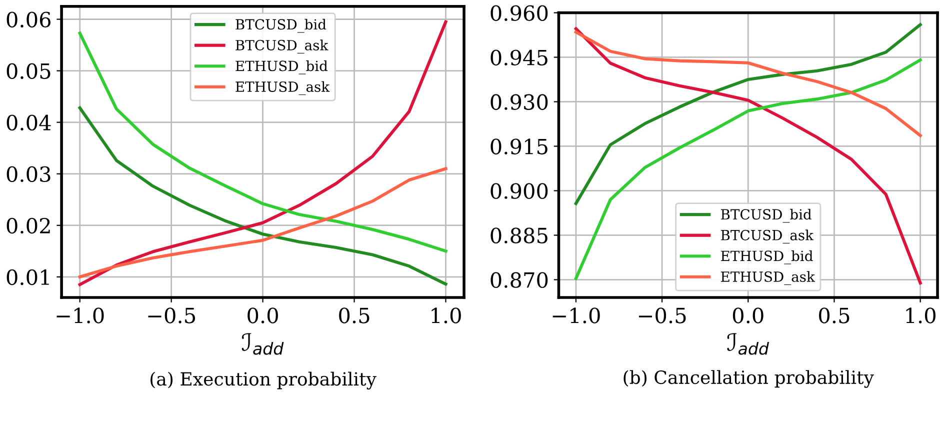 Image resolution: width=947 pixels, height=425 pixels. Describe the element at coordinates (28, 226) in the screenshot. I see `y-tick-label: 0.02` at that location.